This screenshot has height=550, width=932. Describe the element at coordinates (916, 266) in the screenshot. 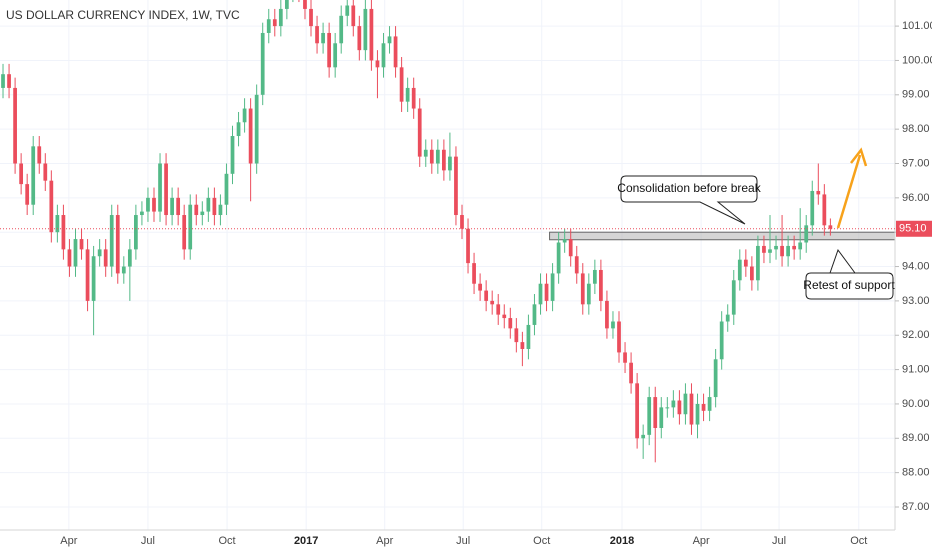

I see `y-tick-label: 94.00` at that location.